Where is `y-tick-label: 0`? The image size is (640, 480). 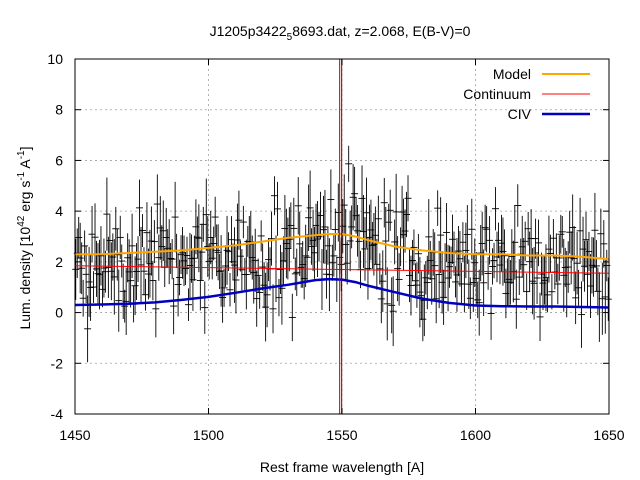 y-tick-label: 0 is located at coordinates (59, 313).